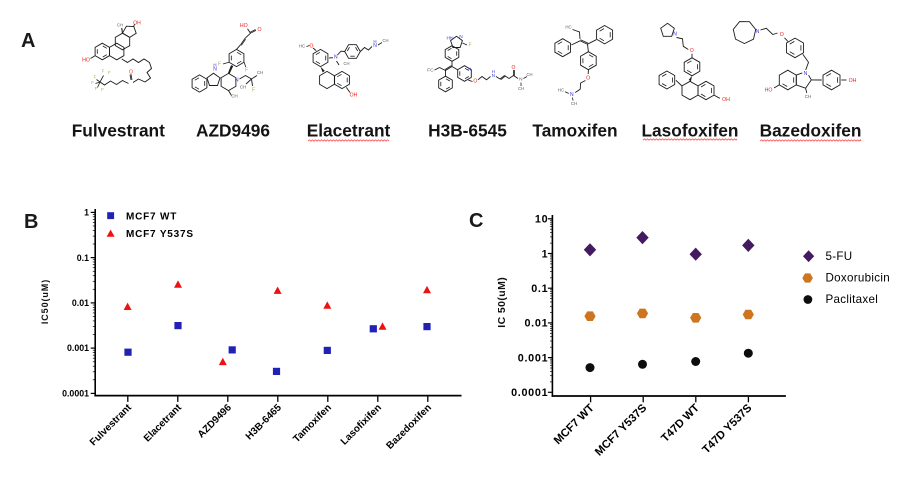 This screenshot has width=902, height=488. Describe the element at coordinates (151, 216) in the screenshot. I see `svg-text: MCF7 WT` at that location.